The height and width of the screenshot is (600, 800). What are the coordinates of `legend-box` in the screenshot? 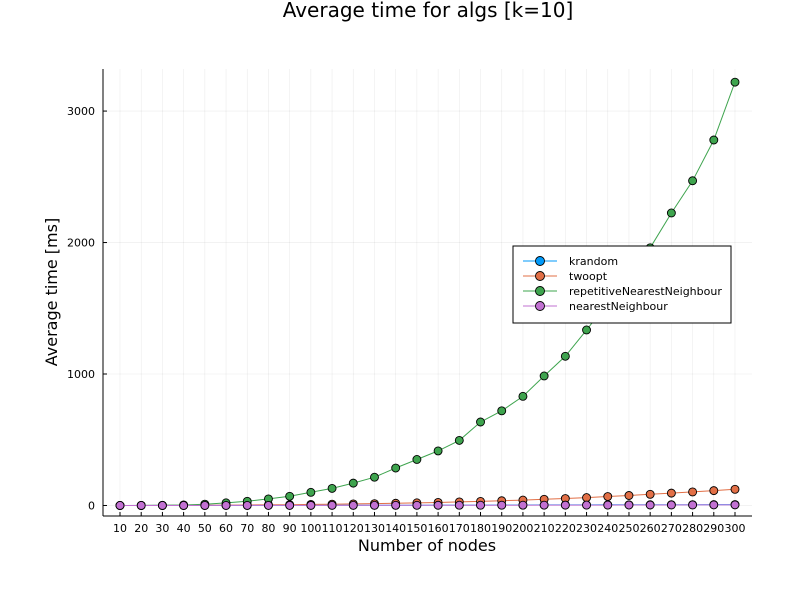 It's located at (622, 284).